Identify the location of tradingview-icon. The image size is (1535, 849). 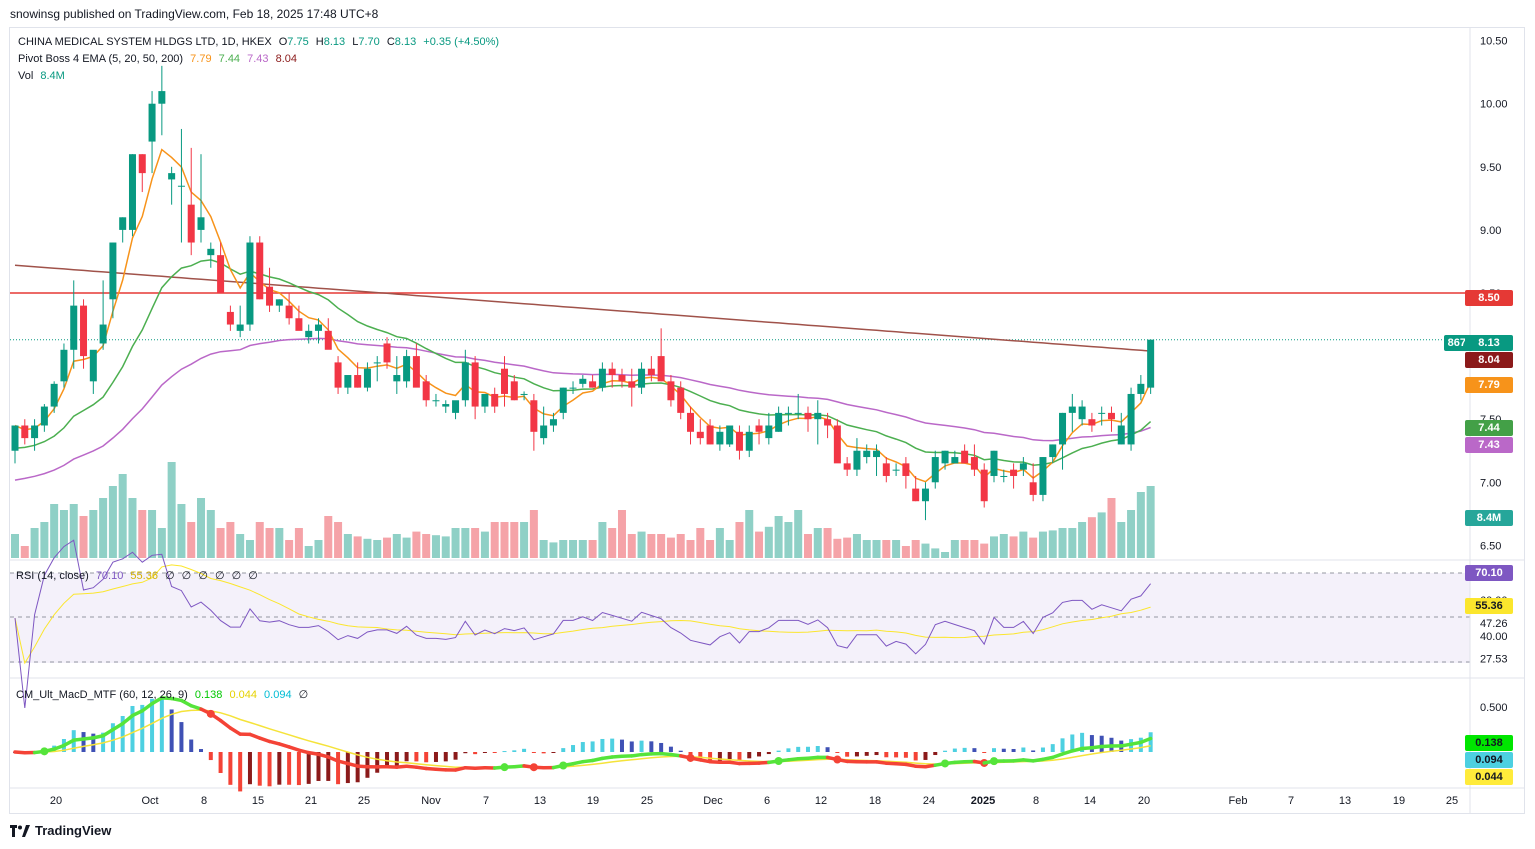
(20, 830).